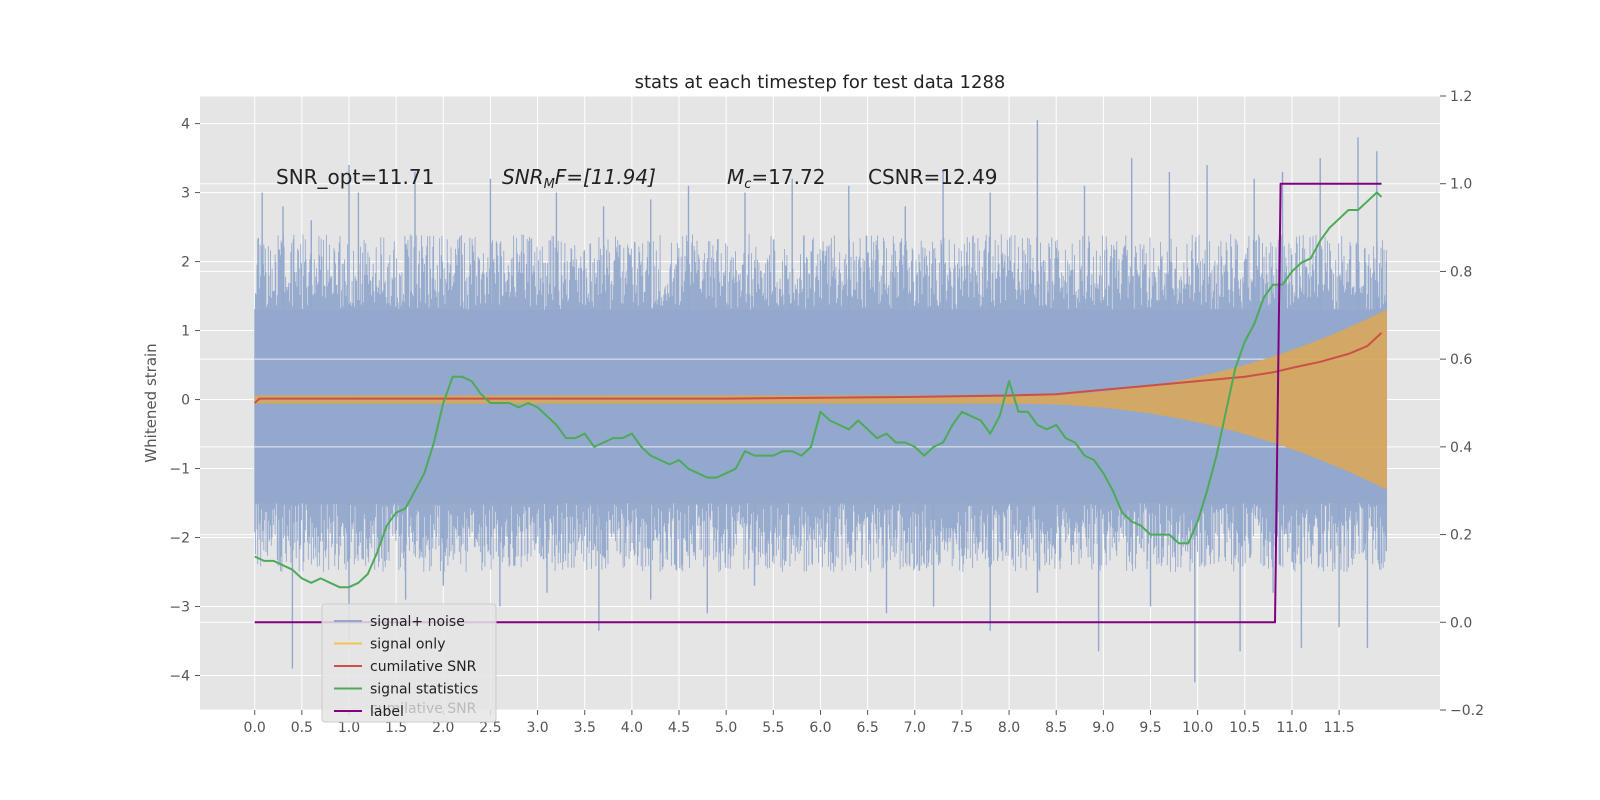 This screenshot has width=1600, height=800. I want to click on legend-frame, so click(409, 663).